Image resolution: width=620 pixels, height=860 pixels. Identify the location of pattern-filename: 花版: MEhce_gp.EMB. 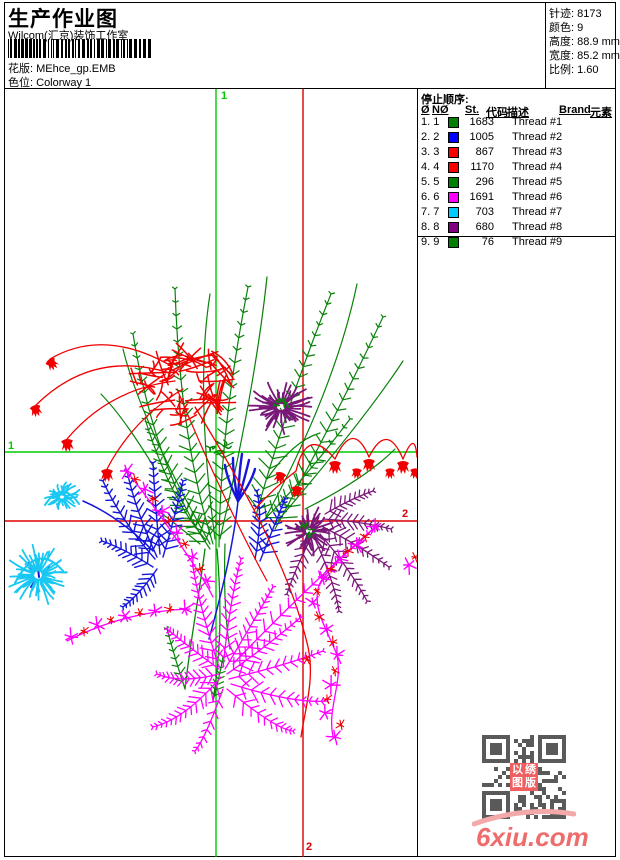
(62, 68).